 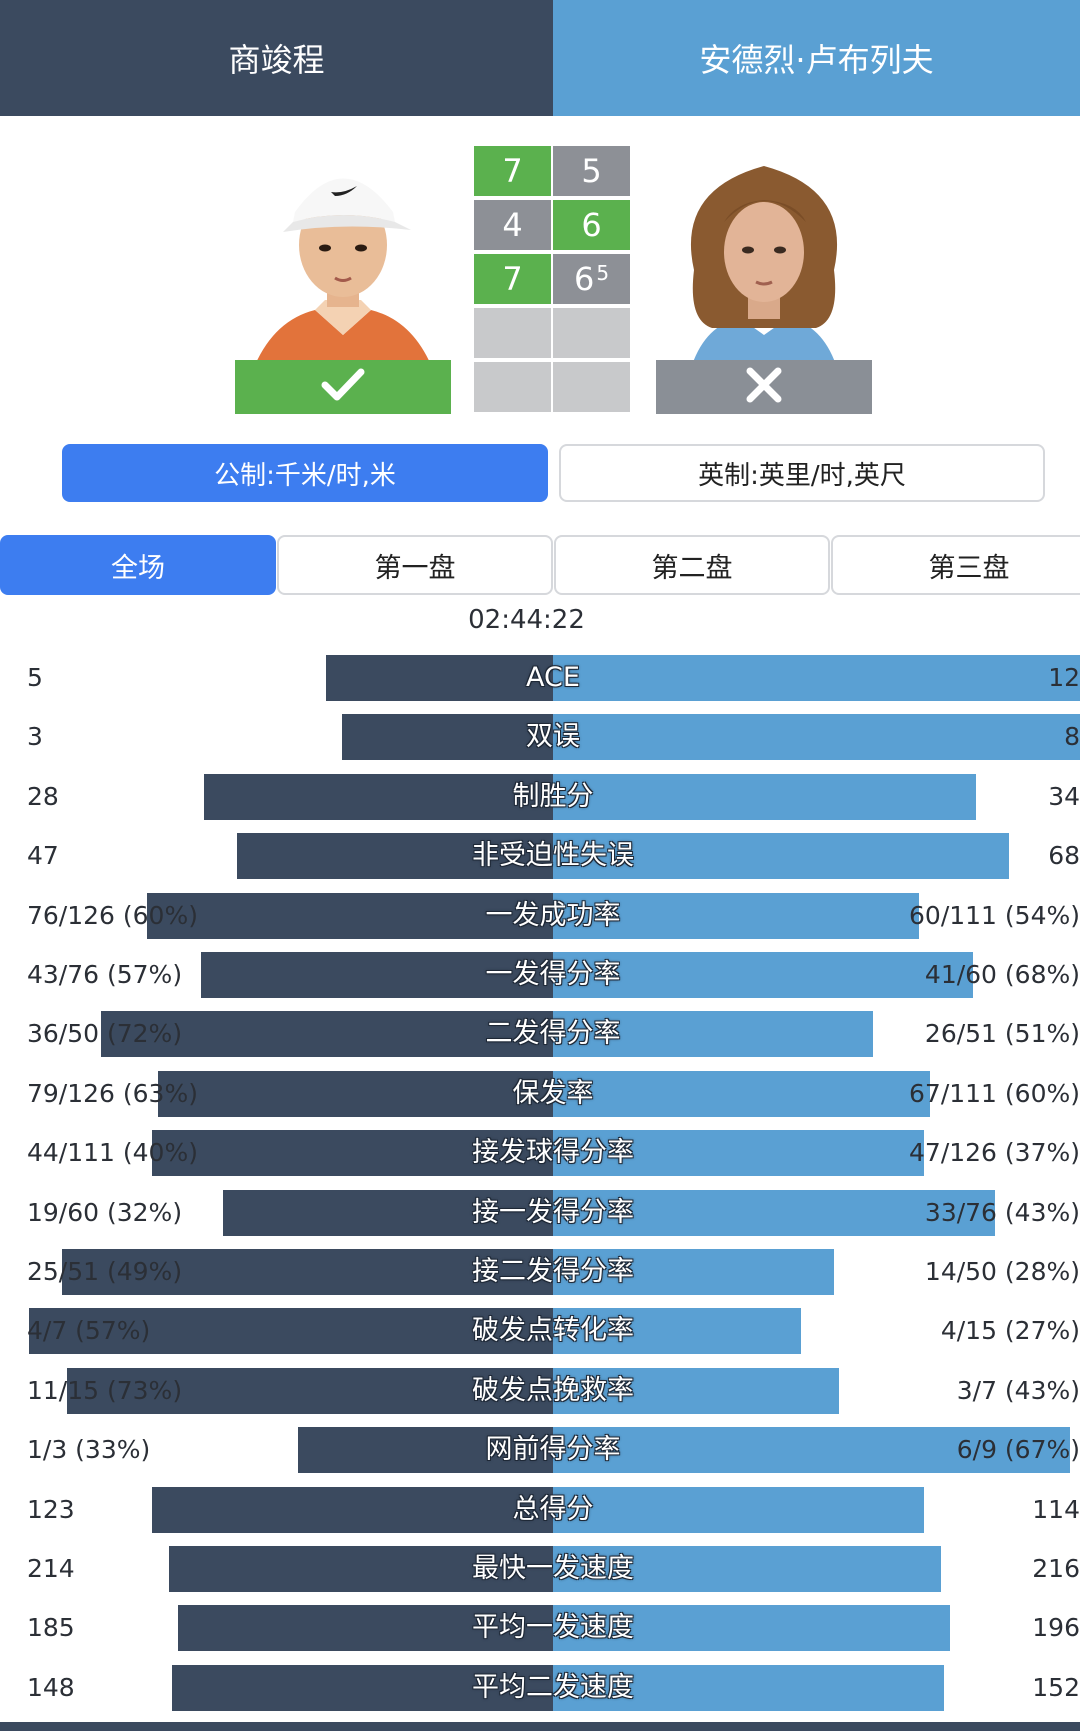 I want to click on stat-row: 19/60 (32%) 33/76 (43%) 接一发得分率, so click(x=540, y=1212).